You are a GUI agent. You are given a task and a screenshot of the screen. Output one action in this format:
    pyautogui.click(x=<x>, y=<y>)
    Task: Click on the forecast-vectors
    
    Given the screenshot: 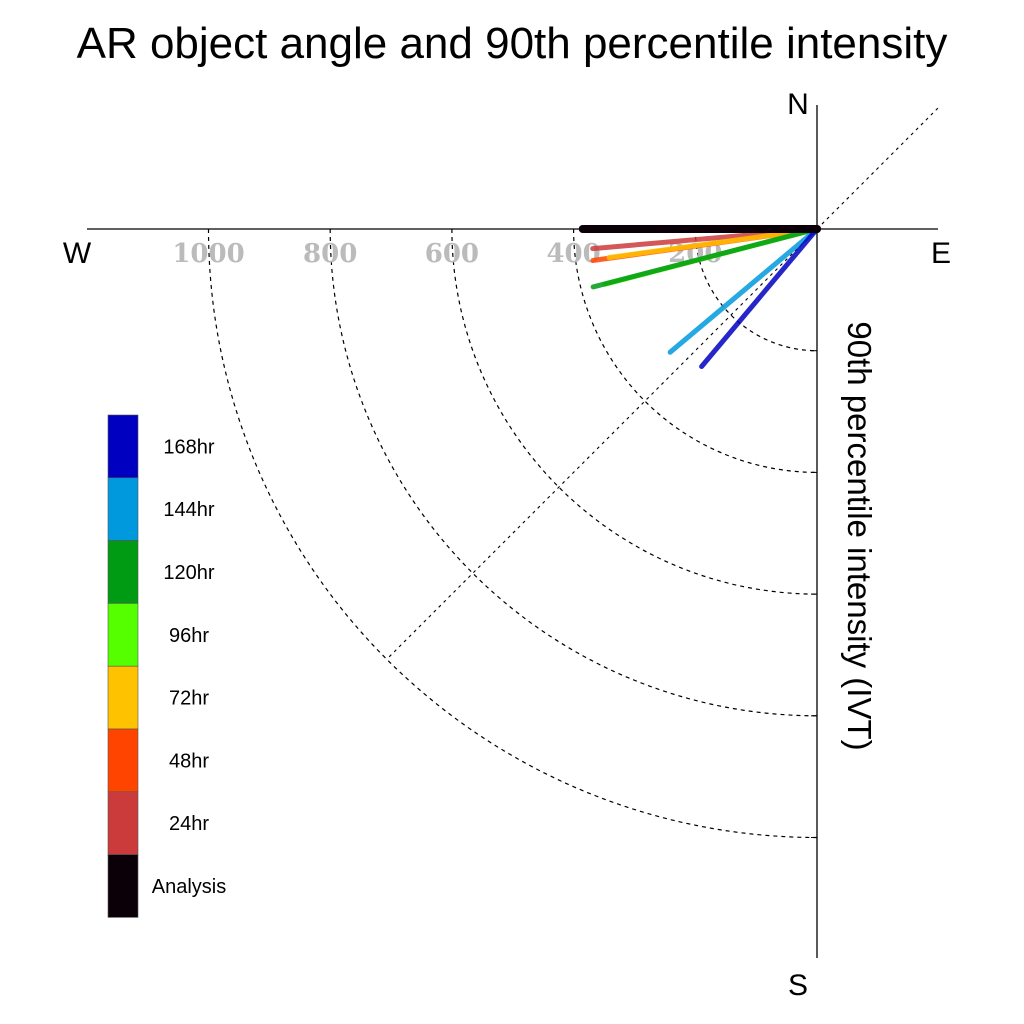 What is the action you would take?
    pyautogui.click(x=699, y=297)
    